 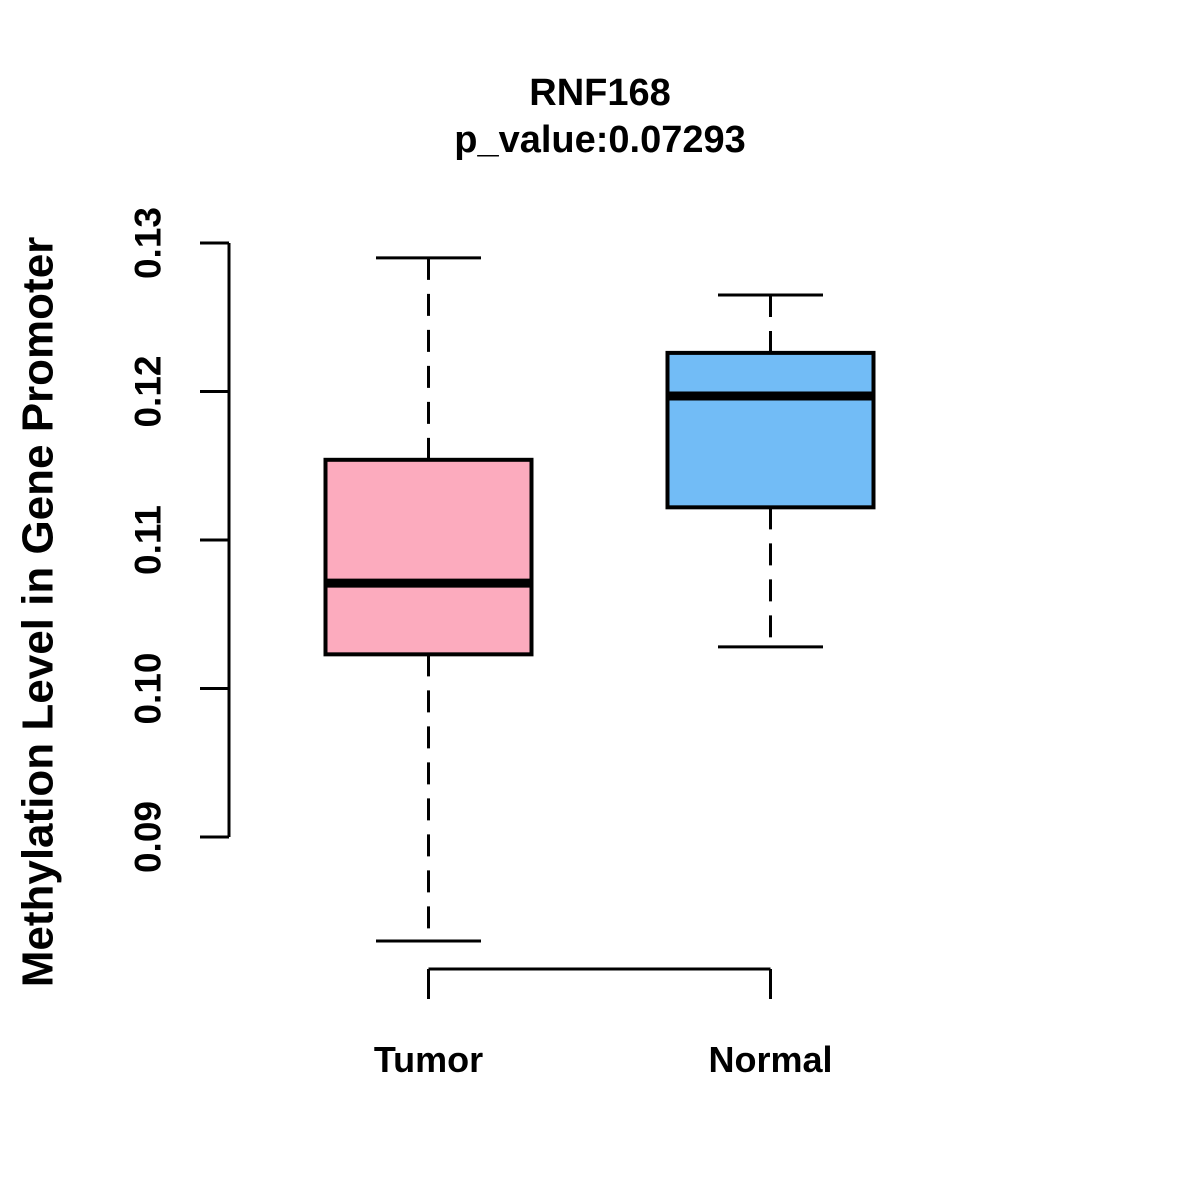 I want to click on box-group-tumor, so click(x=428, y=599).